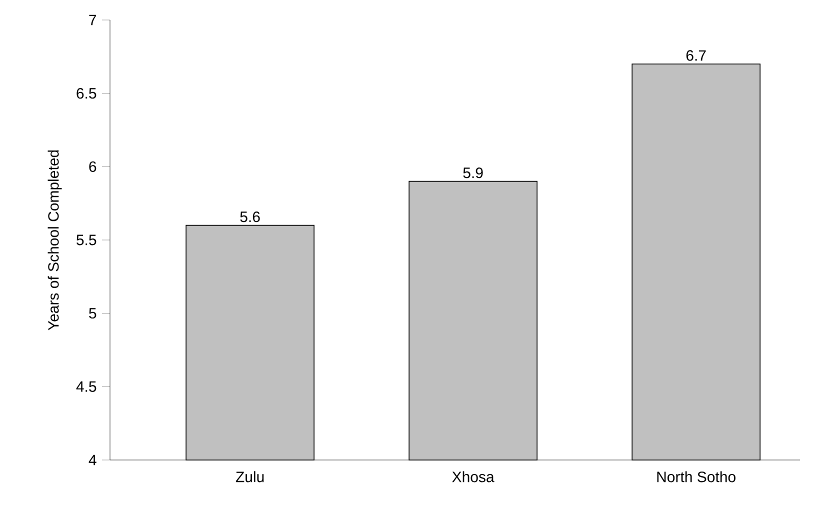 This screenshot has width=822, height=525. I want to click on y-tick-label: 6.5, so click(86, 93).